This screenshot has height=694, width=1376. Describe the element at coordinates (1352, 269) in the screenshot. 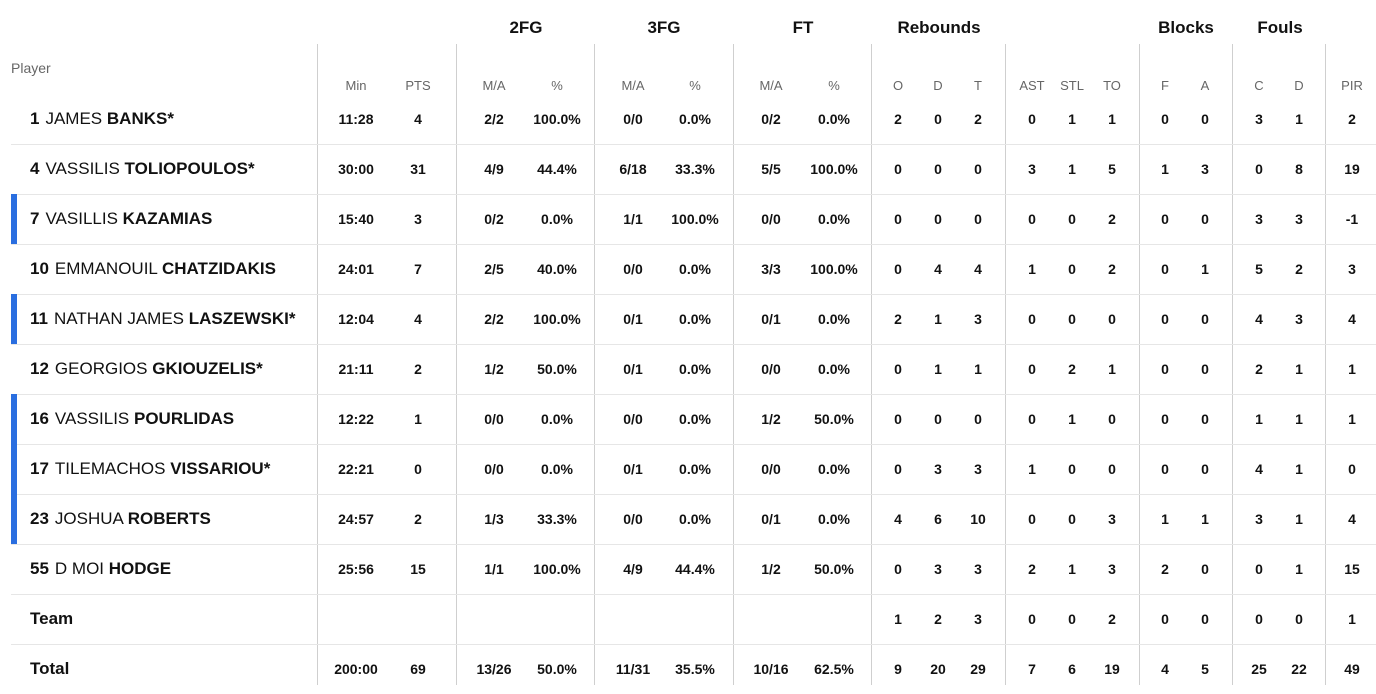

I see `stat-cell-pir: 3` at that location.